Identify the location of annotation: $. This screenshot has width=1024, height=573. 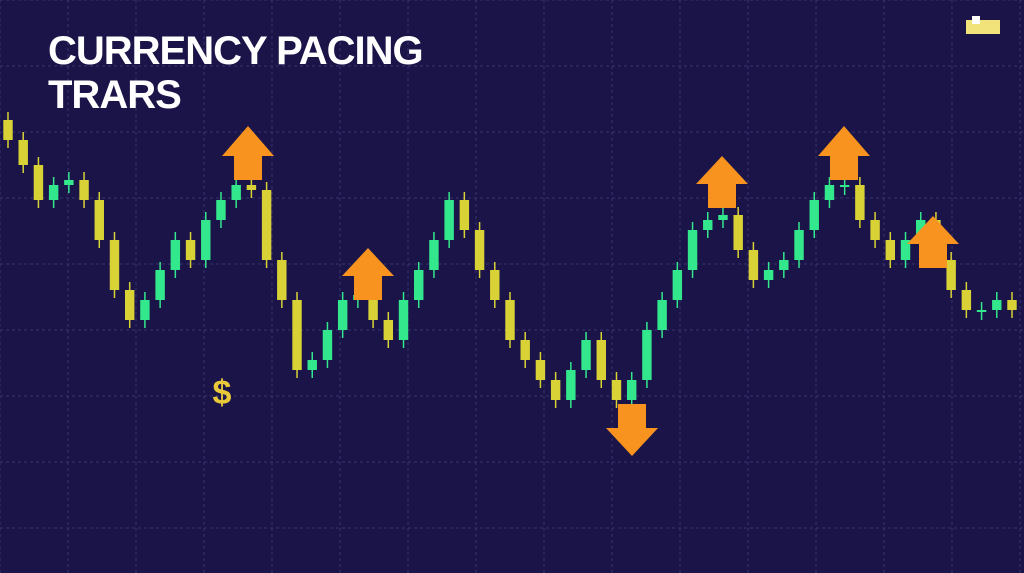
(222, 393).